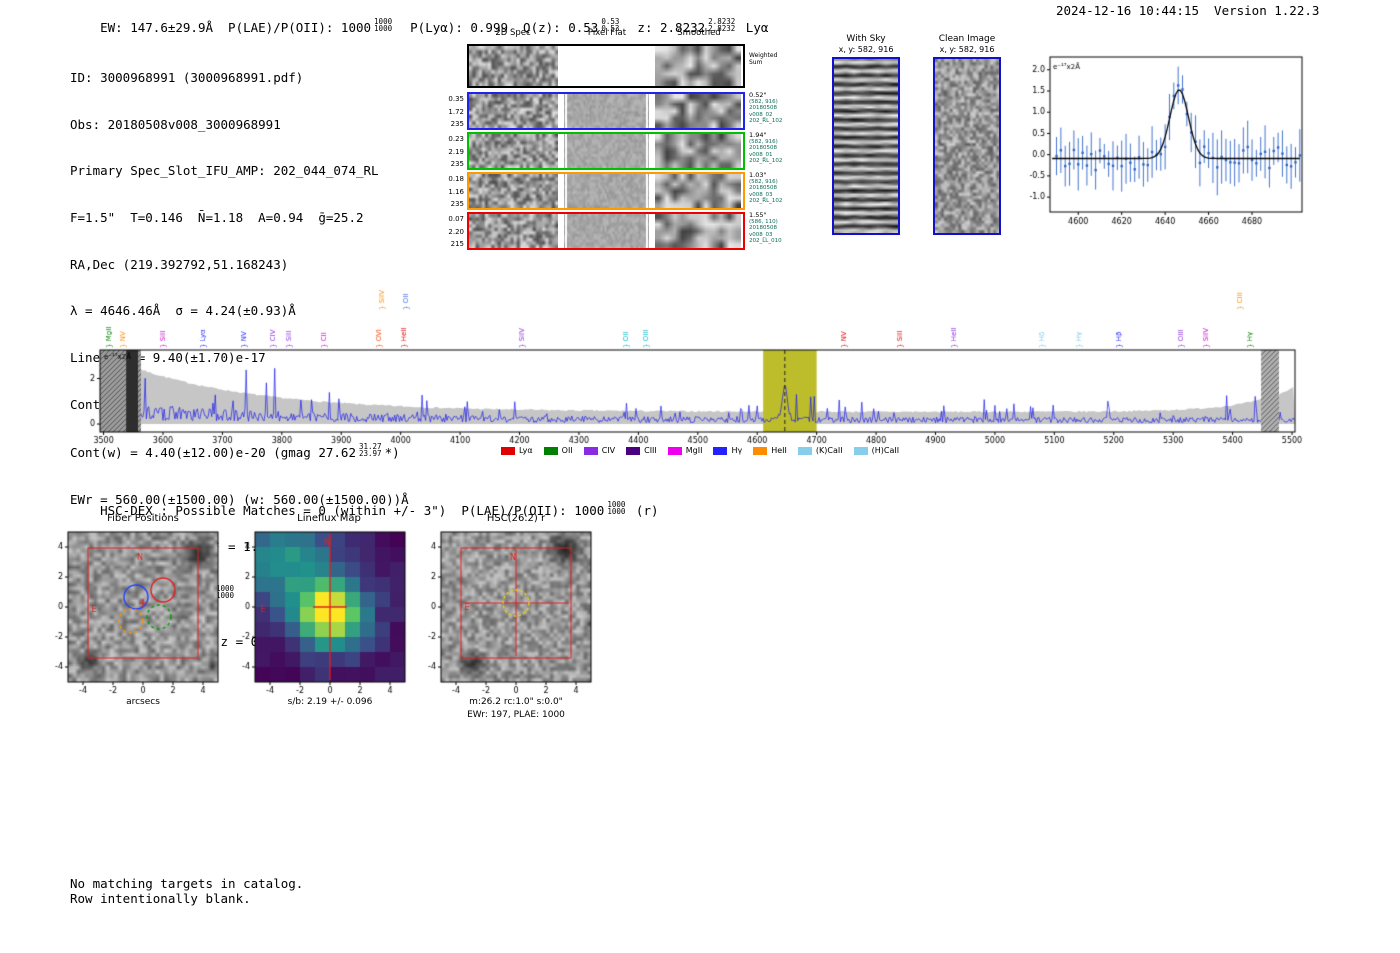 The width and height of the screenshot is (1400, 953). What do you see at coordinates (516, 450) in the screenshot?
I see `legend-item: Lyα` at bounding box center [516, 450].